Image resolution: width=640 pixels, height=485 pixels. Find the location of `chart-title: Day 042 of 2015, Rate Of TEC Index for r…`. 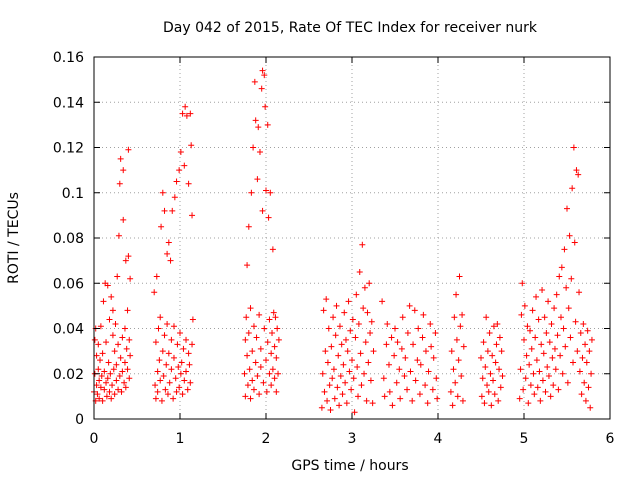

chart-title: Day 042 of 2015, Rate Of TEC Index for r… is located at coordinates (350, 28).